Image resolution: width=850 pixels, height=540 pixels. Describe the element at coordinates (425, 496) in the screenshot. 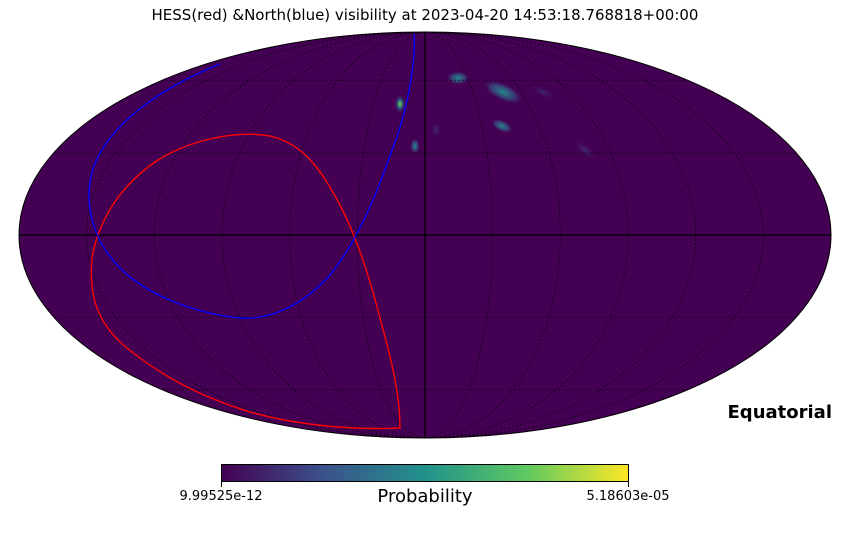

I see `colorbar-label: Probability` at that location.